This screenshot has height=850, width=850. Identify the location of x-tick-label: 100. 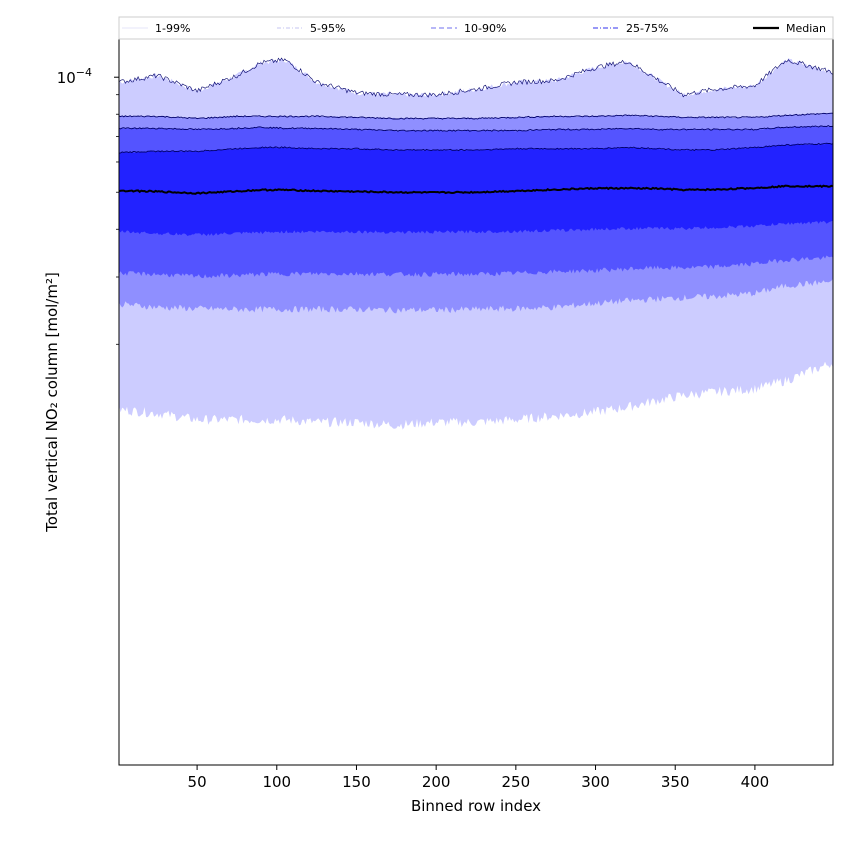
(276, 782).